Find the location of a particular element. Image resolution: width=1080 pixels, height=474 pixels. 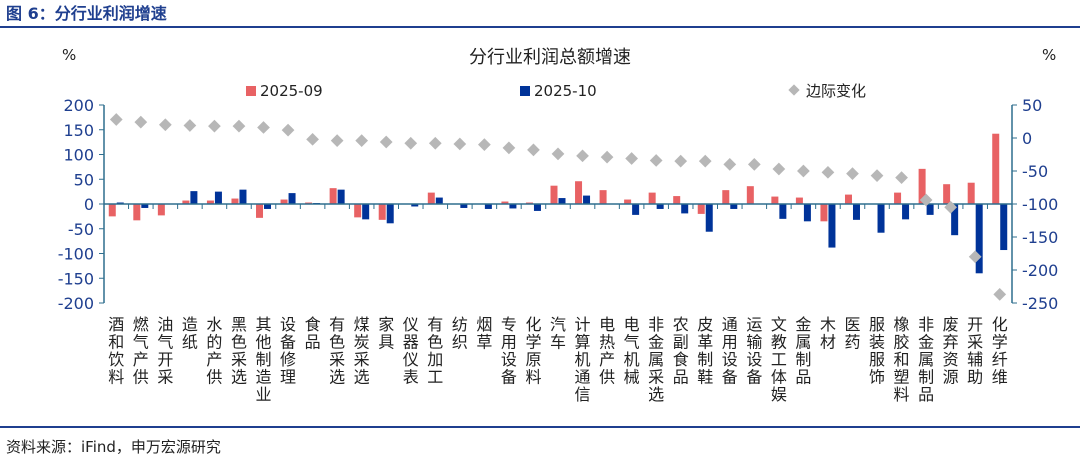

source-note: 资料来源：iFind，申万宏源研究 is located at coordinates (113, 447).